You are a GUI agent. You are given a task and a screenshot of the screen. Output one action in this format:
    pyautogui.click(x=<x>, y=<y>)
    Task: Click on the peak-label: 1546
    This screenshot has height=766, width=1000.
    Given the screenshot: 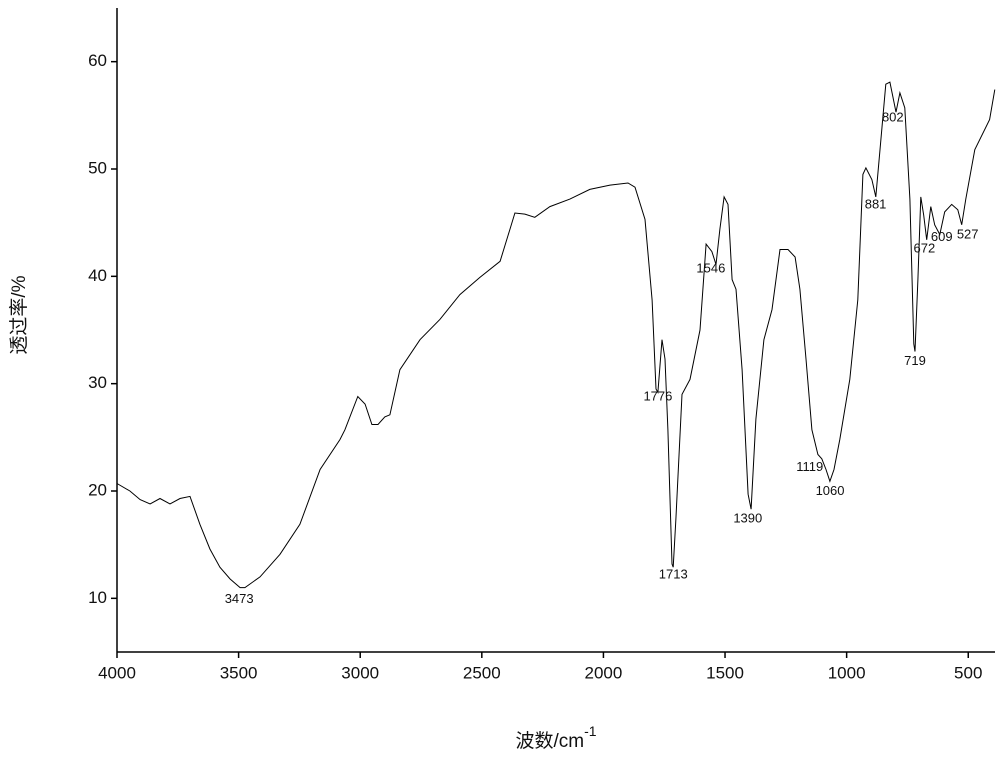 What is the action you would take?
    pyautogui.click(x=710, y=268)
    